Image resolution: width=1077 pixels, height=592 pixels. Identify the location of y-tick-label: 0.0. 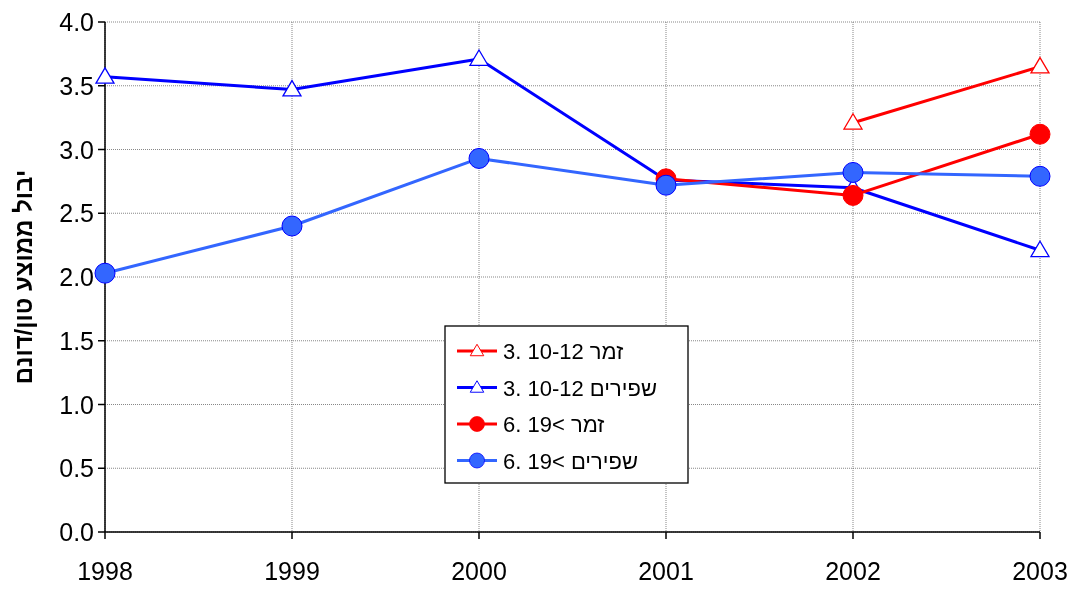
(76, 532).